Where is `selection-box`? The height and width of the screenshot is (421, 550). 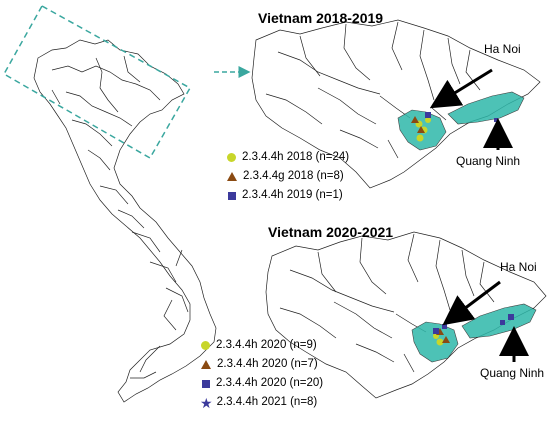
selection-box is located at coordinates (97, 82).